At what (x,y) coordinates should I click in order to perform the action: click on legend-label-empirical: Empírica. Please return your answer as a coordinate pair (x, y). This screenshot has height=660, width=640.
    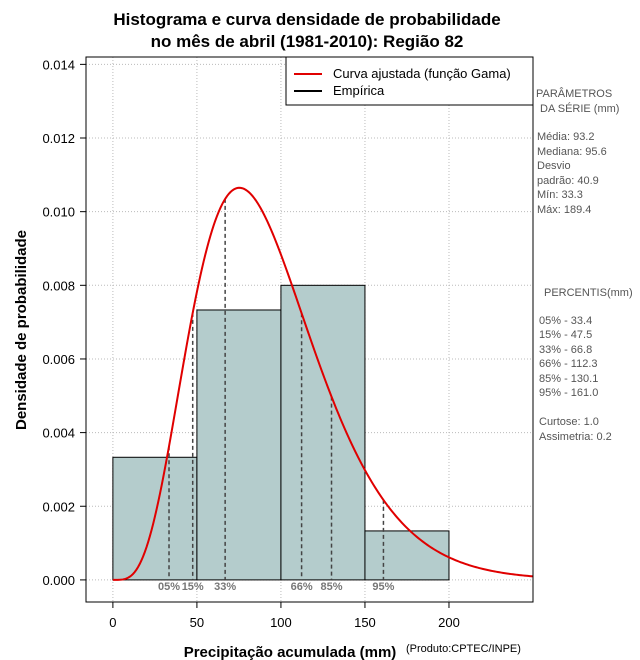
    Looking at the image, I should click on (359, 90).